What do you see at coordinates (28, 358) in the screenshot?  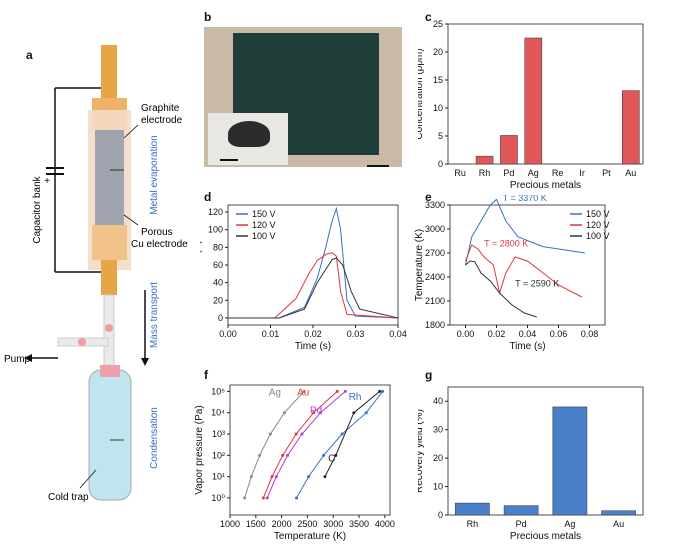 I see `arrow-head-icon` at bounding box center [28, 358].